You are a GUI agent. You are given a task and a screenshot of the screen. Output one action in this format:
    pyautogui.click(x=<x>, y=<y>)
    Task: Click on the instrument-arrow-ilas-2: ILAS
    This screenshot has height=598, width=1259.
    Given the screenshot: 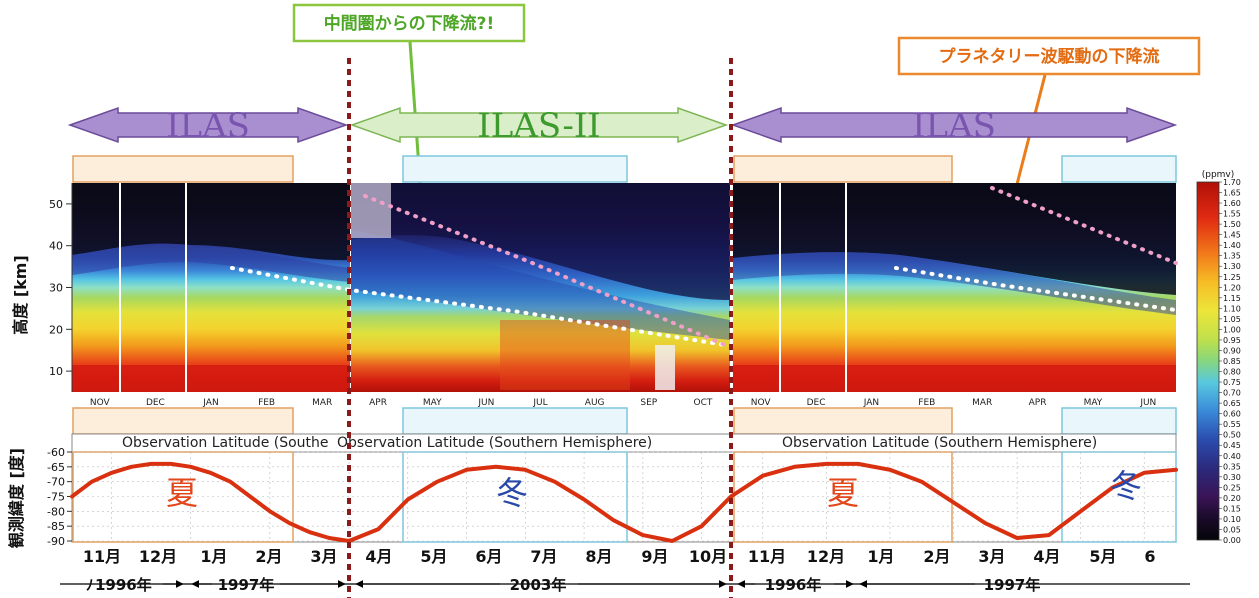 What is the action you would take?
    pyautogui.click(x=954, y=126)
    